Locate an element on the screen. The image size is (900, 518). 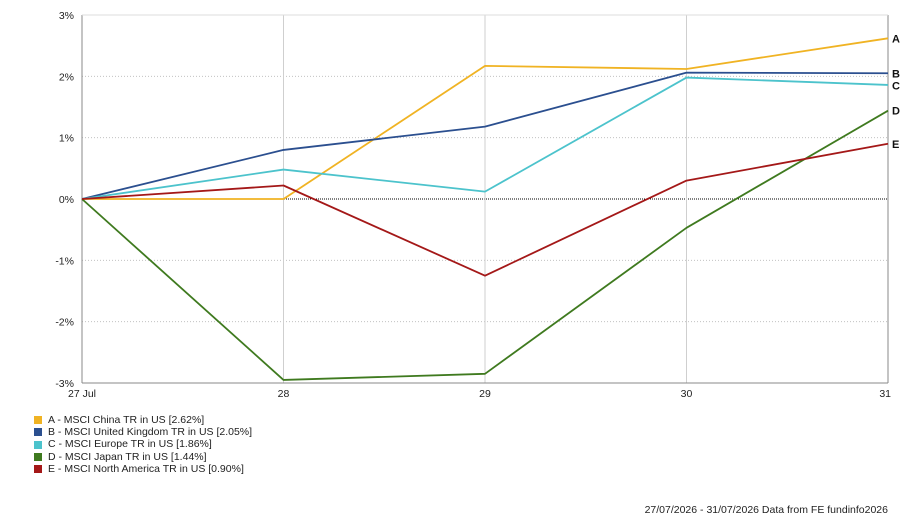
legend-label: B - MSCI United Kingdom TR in US [2.05%] is located at coordinates (150, 432).